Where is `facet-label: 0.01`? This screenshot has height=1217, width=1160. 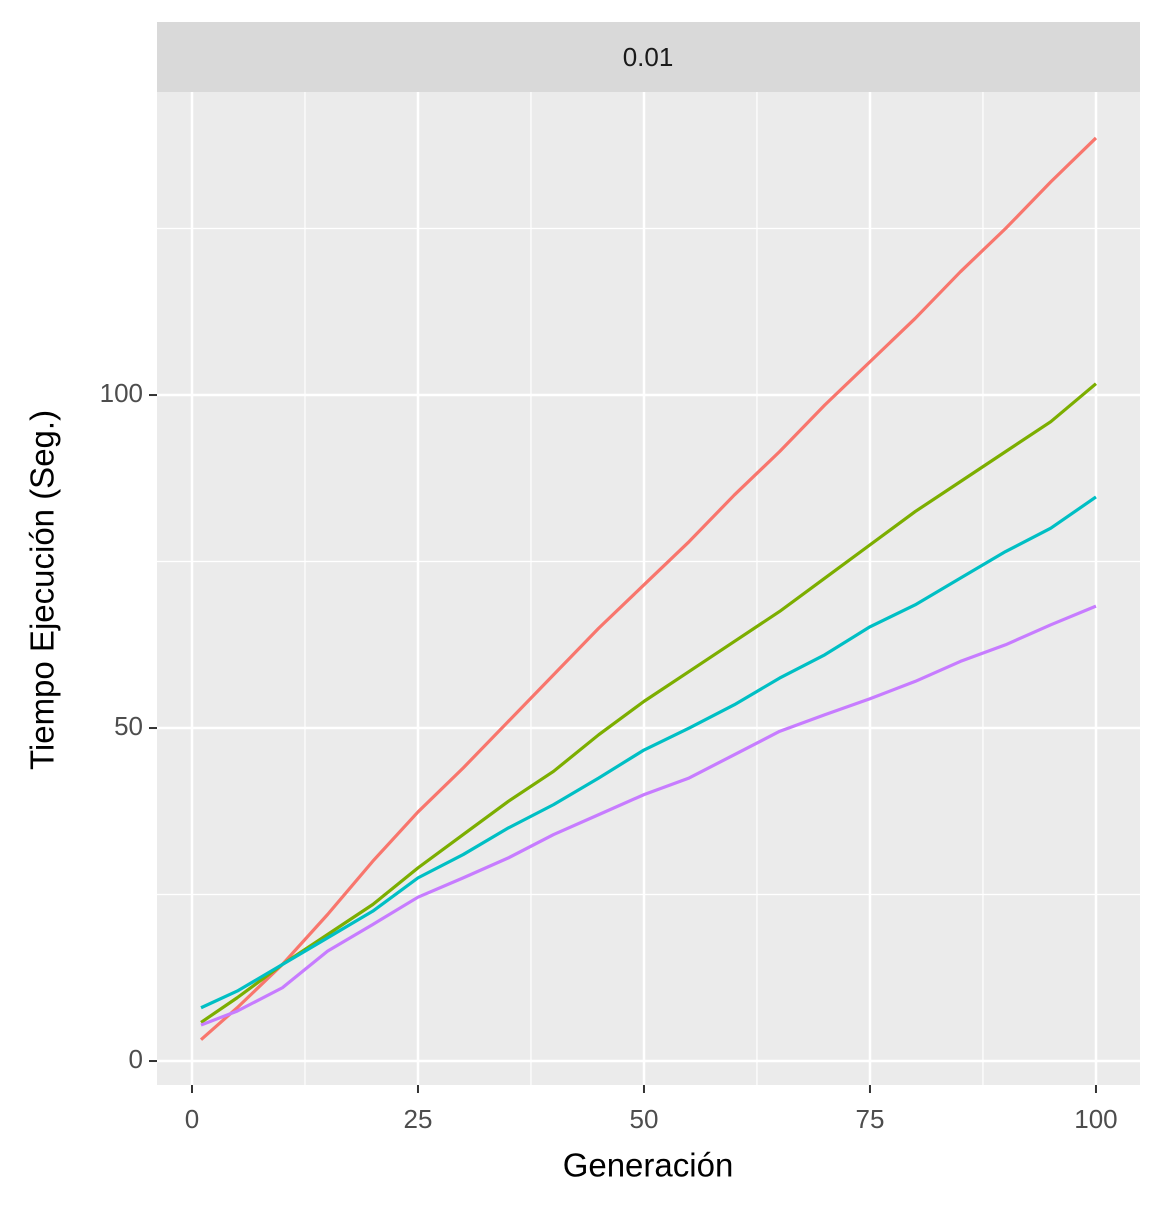 facet-label: 0.01 is located at coordinates (648, 57).